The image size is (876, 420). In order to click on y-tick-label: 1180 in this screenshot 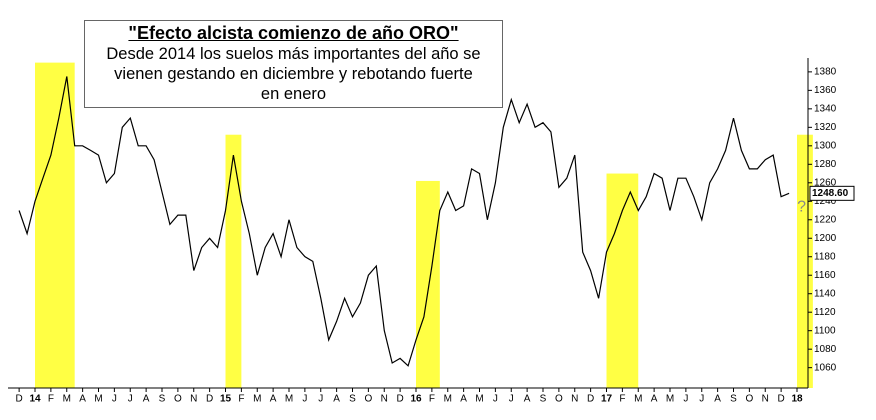, I will do `click(825, 256)`.